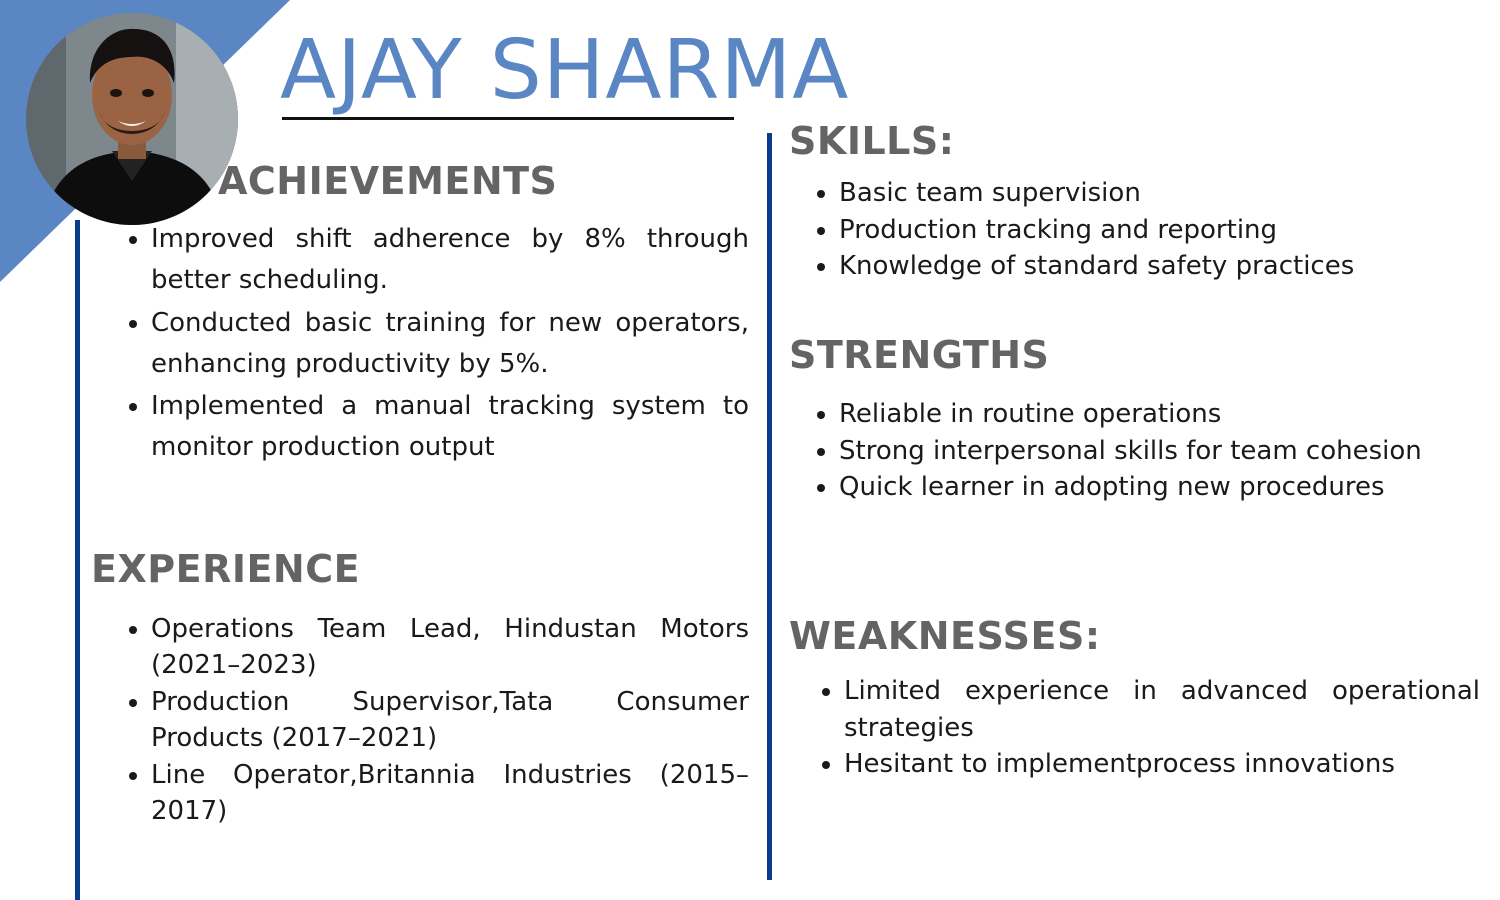  What do you see at coordinates (1169, 230) in the screenshot?
I see `list-item: Production tracking and reporting` at bounding box center [1169, 230].